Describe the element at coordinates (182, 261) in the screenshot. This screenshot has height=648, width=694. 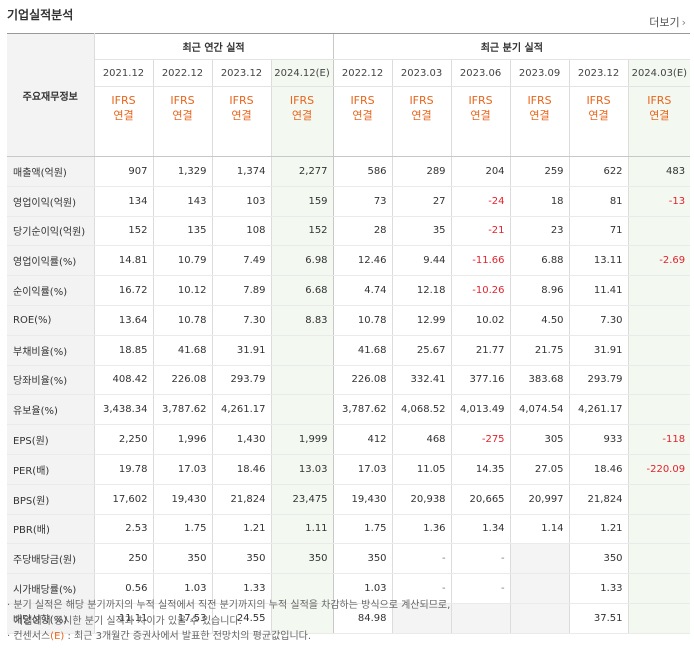
I see `value-cell: 10.79` at that location.